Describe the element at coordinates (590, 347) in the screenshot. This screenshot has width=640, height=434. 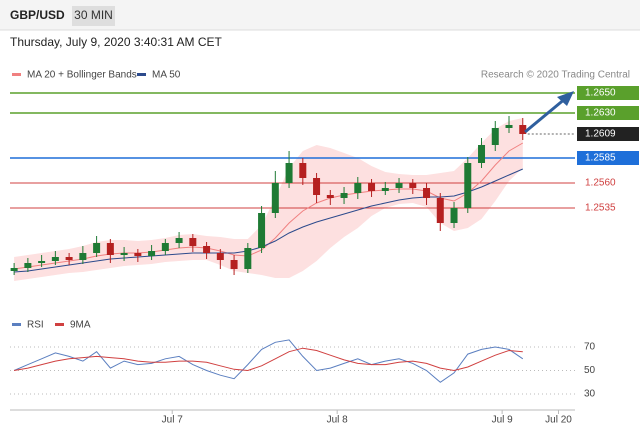
I see `y-tick-label: 70` at that location.